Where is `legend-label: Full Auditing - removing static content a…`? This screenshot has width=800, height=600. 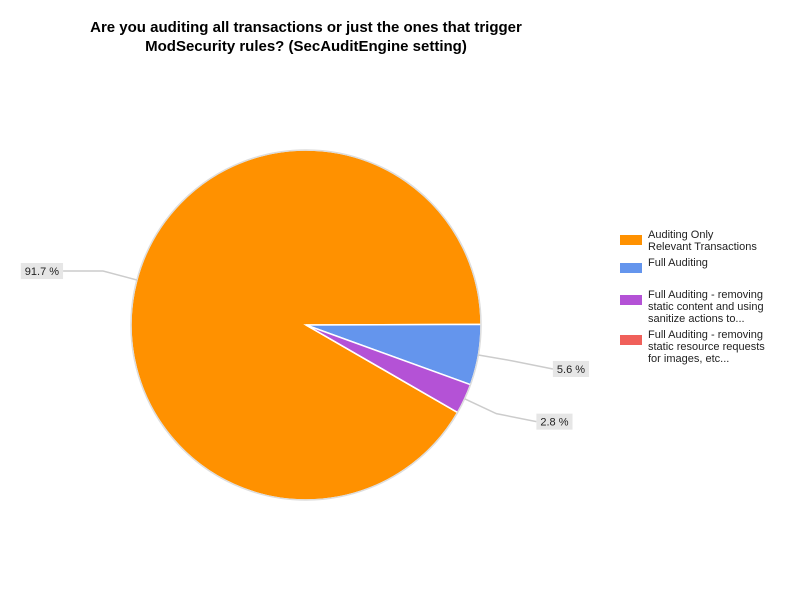 legend-label: Full Auditing - removing static content a… is located at coordinates (706, 307).